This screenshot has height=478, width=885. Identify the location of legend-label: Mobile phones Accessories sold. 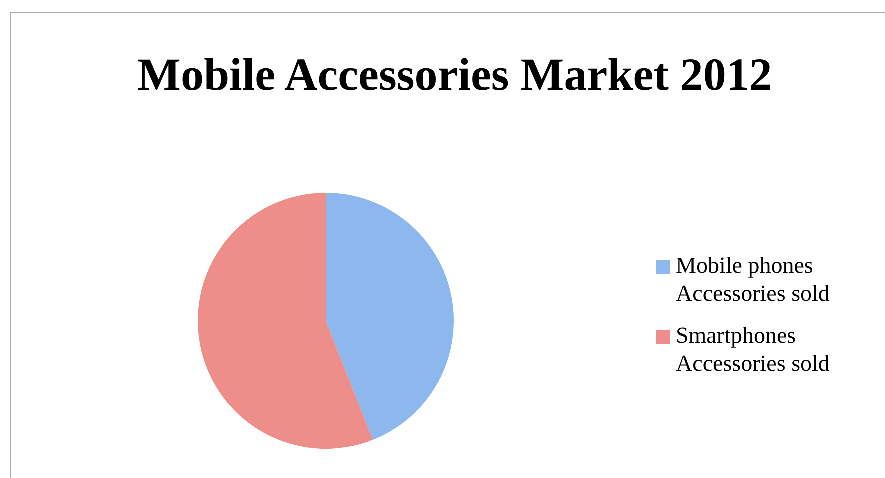
(753, 280).